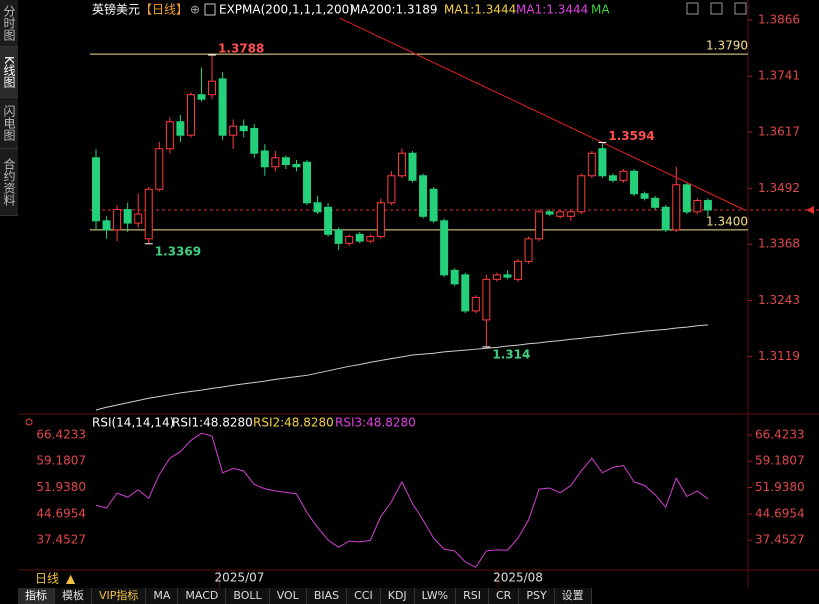 Image resolution: width=819 pixels, height=604 pixels. What do you see at coordinates (248, 596) in the screenshot?
I see `tab: BOLL` at bounding box center [248, 596].